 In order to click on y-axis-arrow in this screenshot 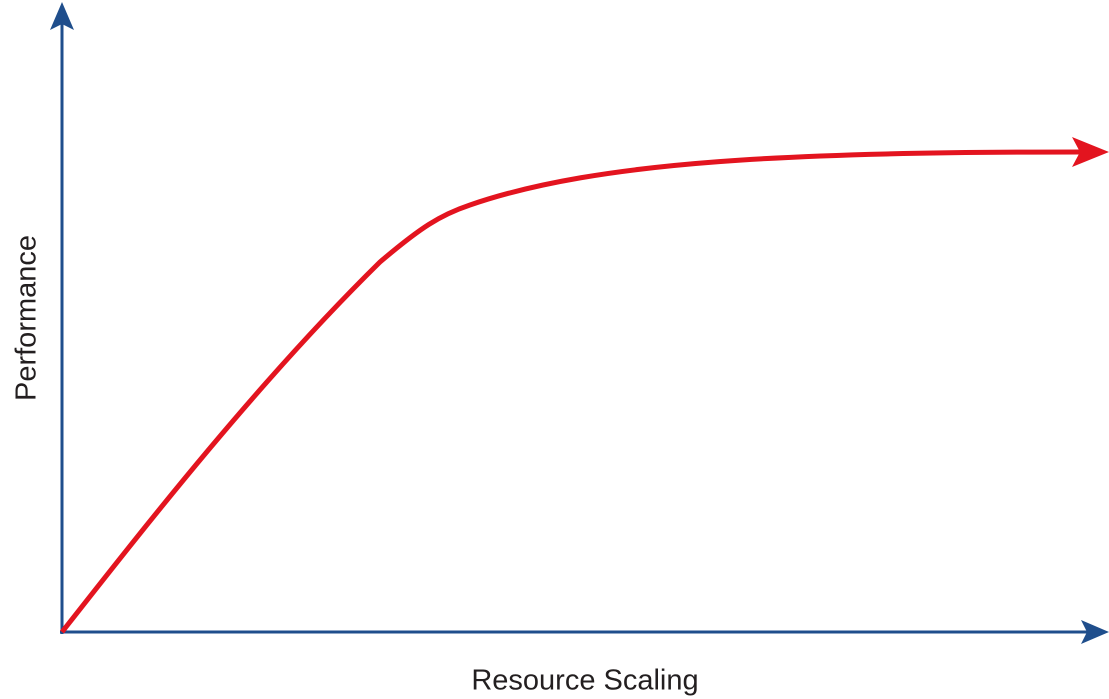, I will do `click(62, 16)`.